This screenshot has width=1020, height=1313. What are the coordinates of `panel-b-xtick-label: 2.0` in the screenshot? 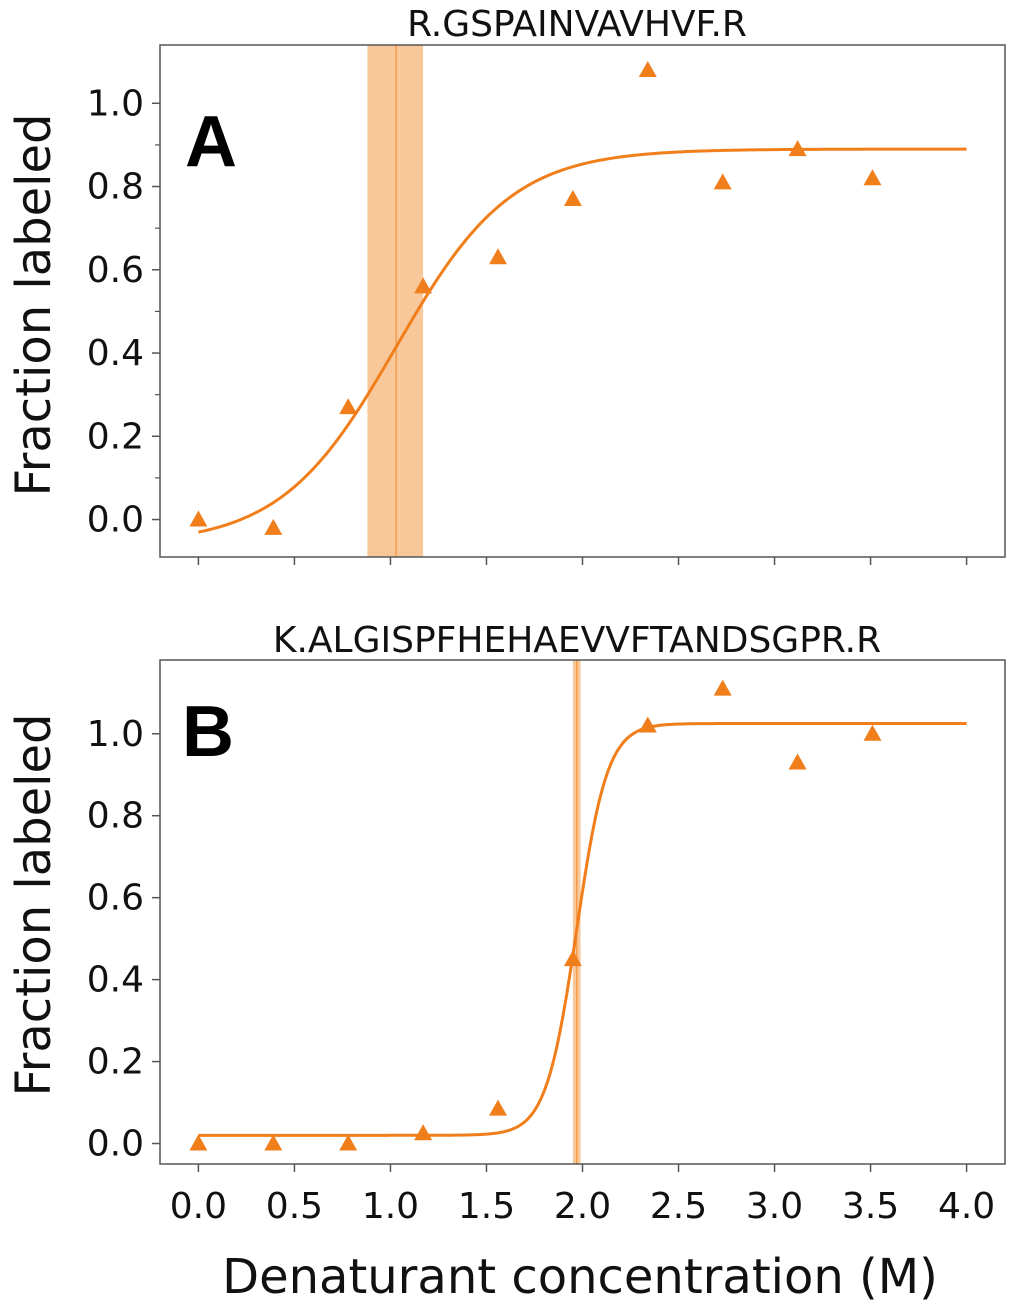 It's located at (582, 1206).